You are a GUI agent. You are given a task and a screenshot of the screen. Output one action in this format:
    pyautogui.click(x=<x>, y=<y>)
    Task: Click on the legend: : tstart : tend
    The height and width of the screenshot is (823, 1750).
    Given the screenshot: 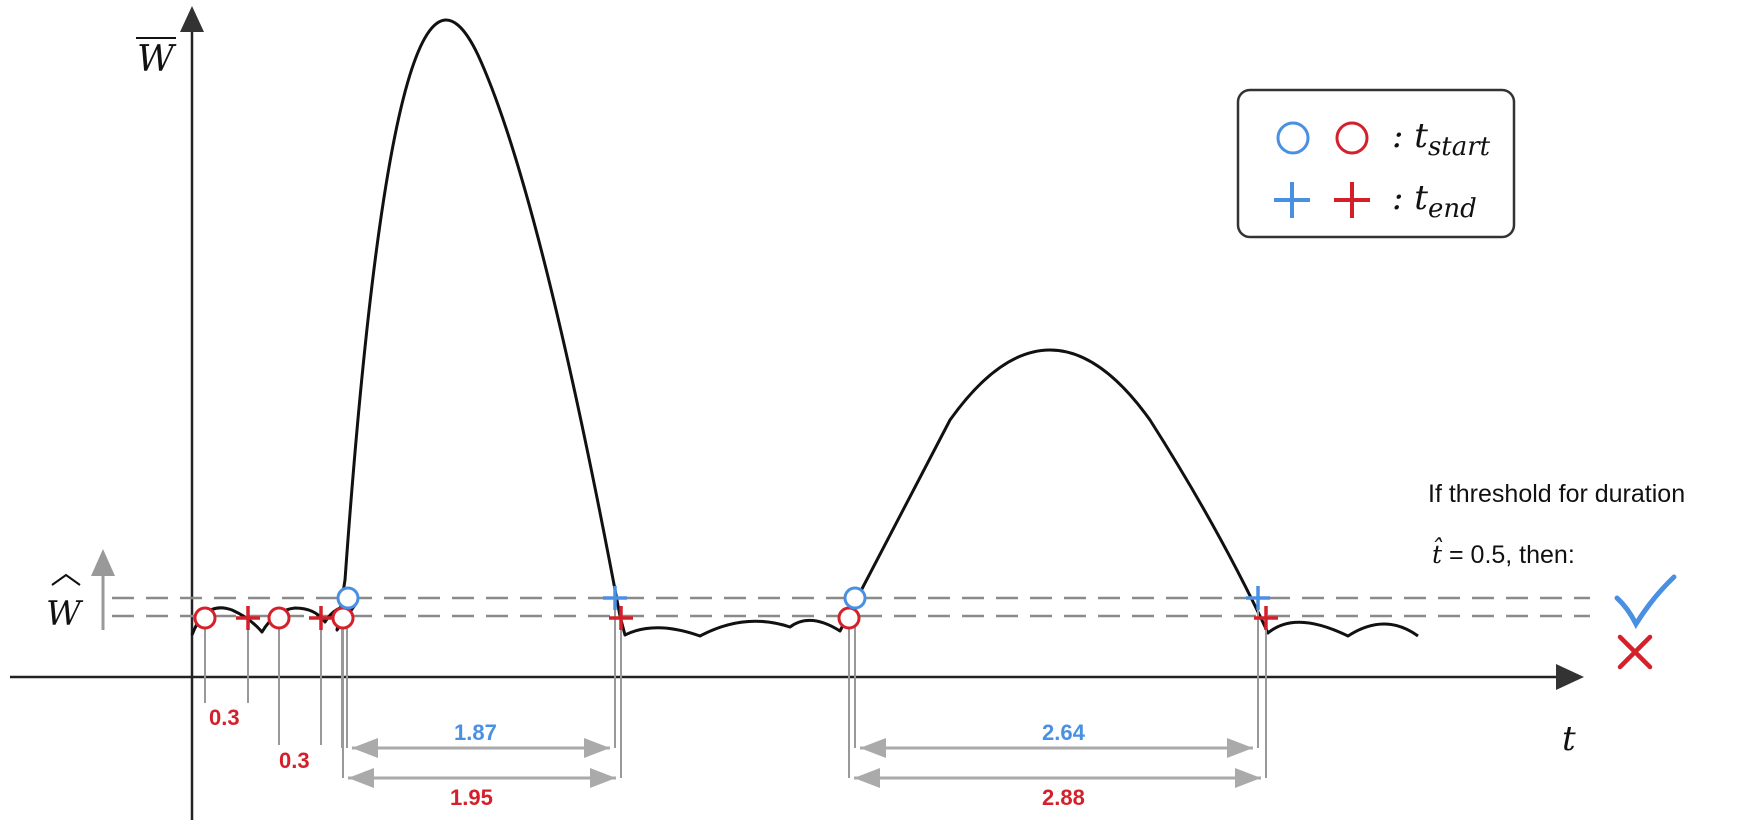 What is the action you would take?
    pyautogui.click(x=1376, y=163)
    